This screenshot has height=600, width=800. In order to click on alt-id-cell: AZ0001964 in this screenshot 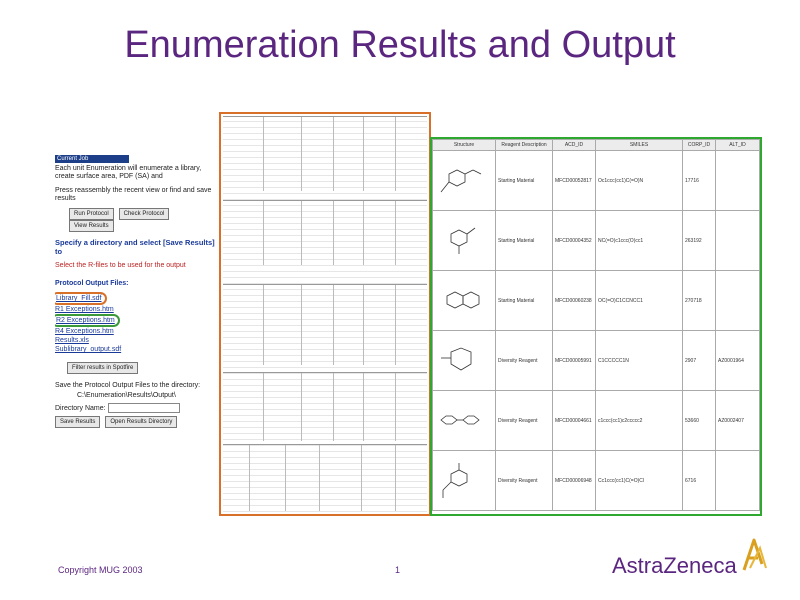, I will do `click(737, 360)`.